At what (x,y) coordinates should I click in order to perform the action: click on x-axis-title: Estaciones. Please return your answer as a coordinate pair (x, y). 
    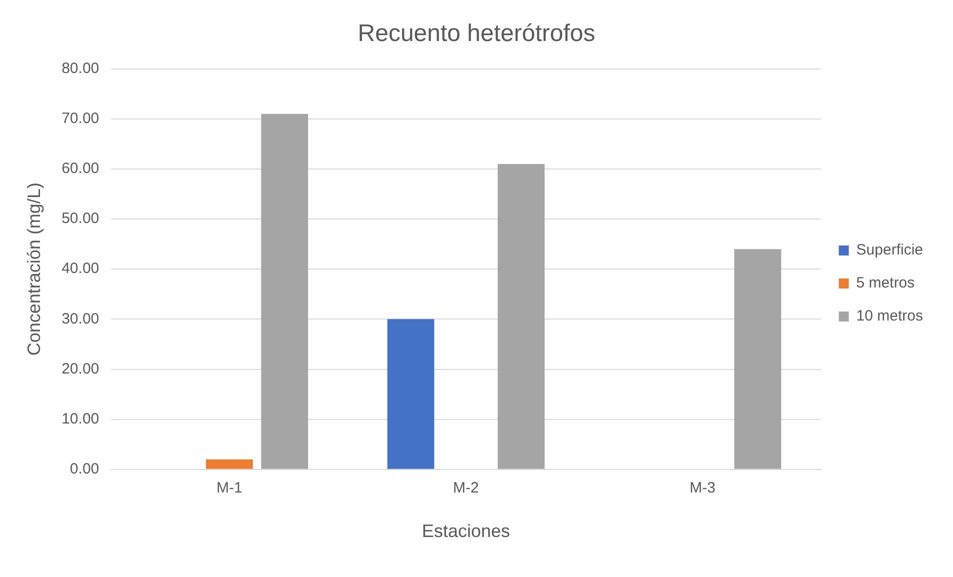
    Looking at the image, I should click on (466, 531).